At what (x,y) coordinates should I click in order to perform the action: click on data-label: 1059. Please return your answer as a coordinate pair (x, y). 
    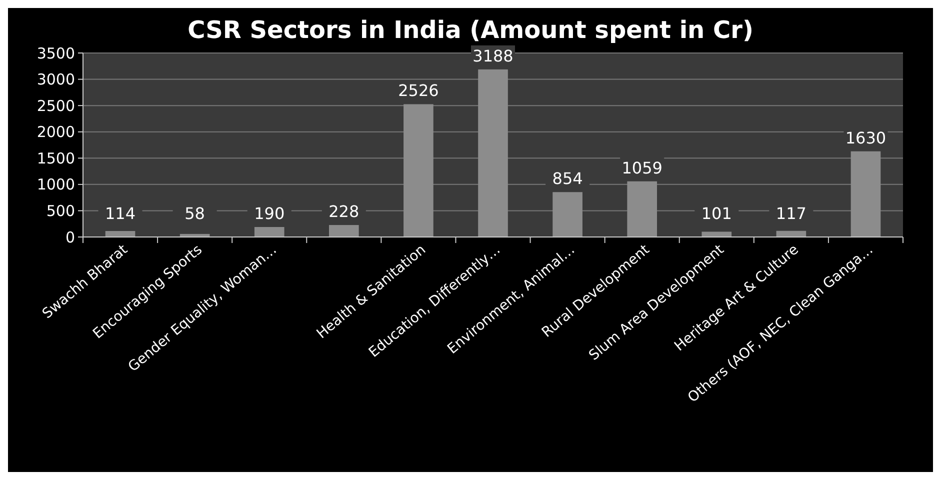
    Looking at the image, I should click on (642, 168).